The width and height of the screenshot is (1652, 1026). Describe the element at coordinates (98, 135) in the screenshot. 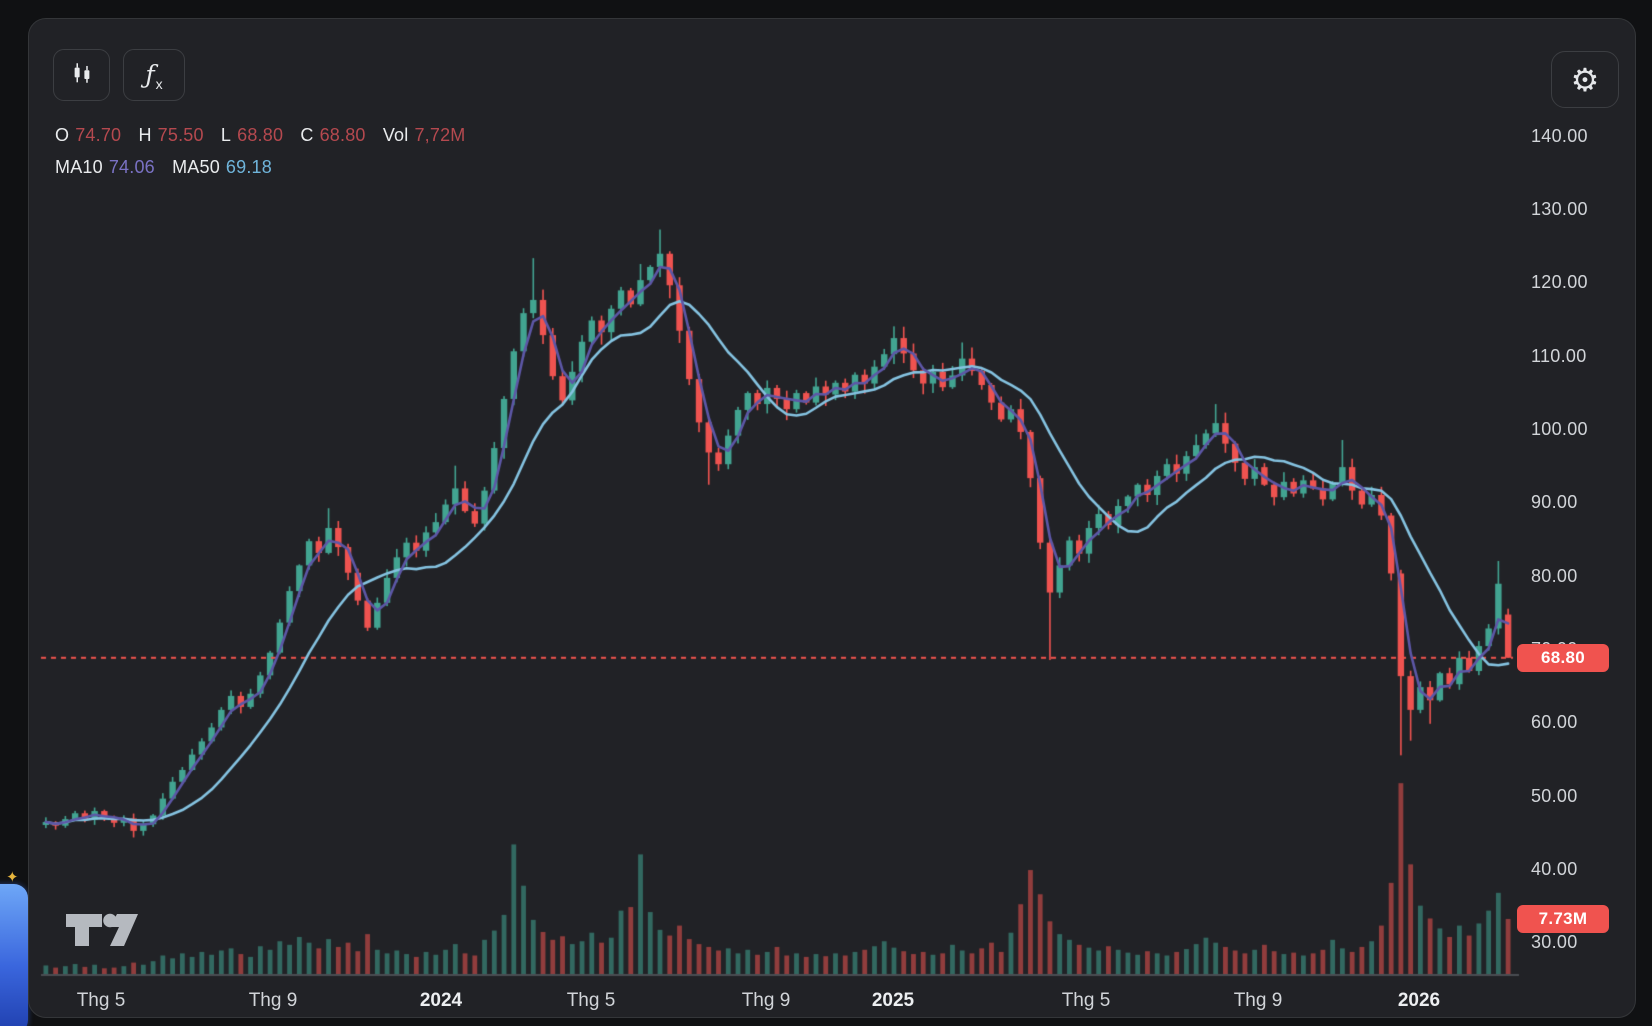

I see `open-value: 74.70` at that location.